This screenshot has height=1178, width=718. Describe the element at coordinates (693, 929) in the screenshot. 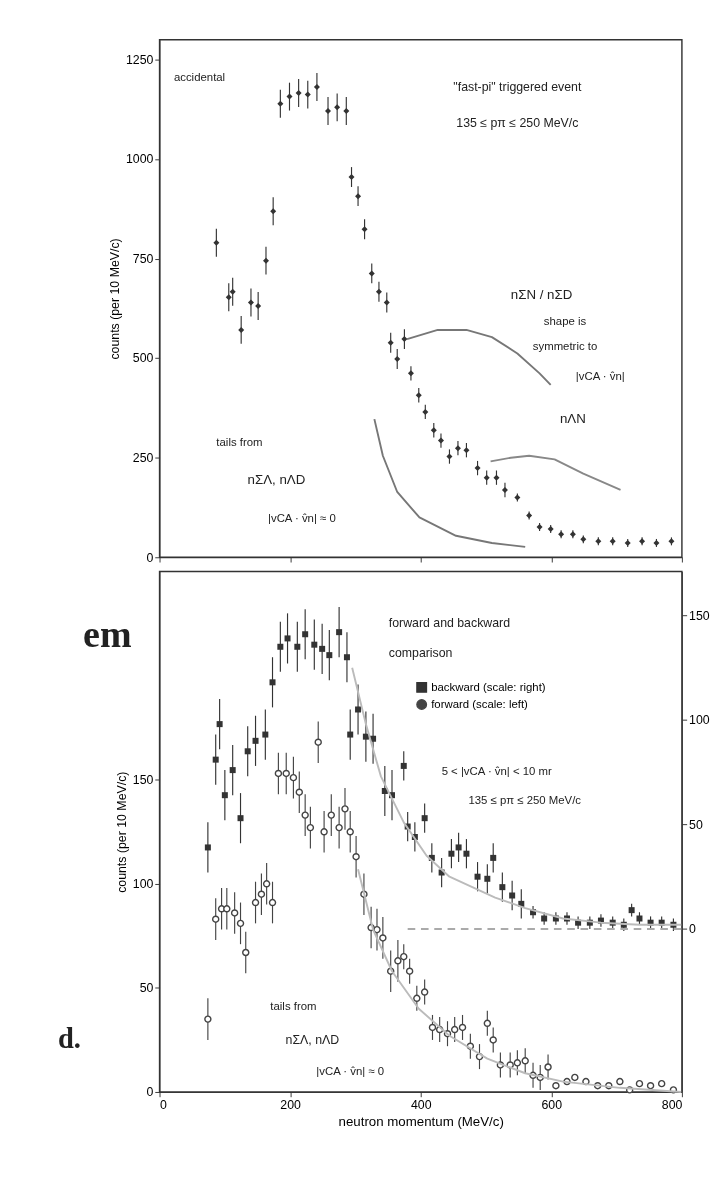

I see `y2-tick-label: 0` at that location.